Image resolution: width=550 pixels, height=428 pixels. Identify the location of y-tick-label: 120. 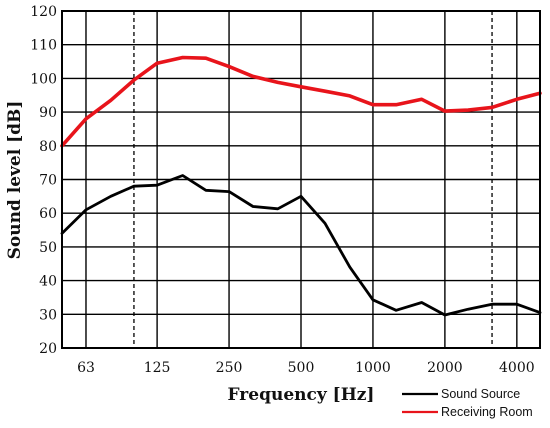
(43, 12).